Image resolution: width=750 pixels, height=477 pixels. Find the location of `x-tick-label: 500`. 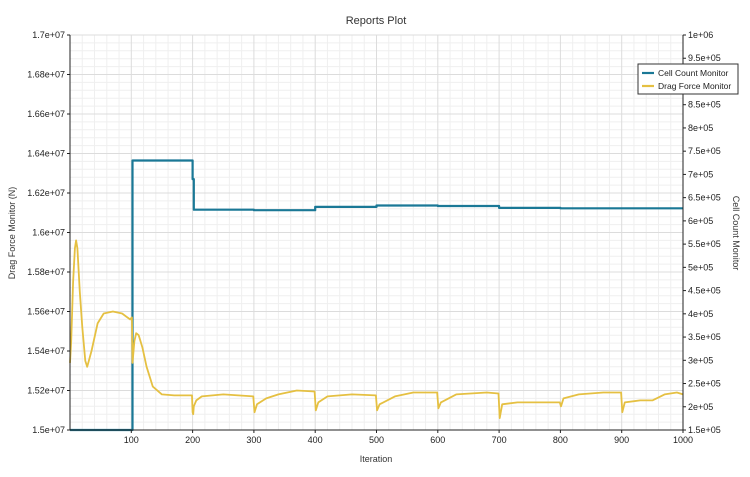

x-tick-label: 500 is located at coordinates (376, 440).